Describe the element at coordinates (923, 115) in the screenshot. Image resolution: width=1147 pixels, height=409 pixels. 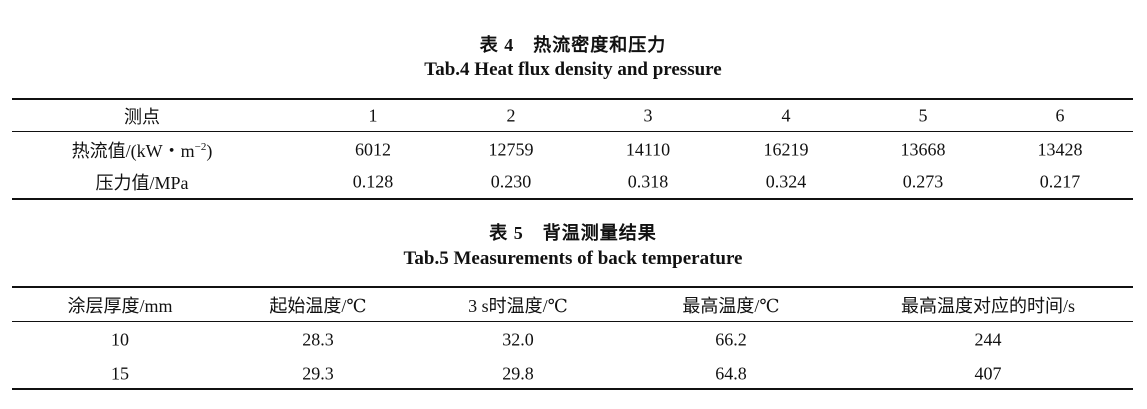
I see `header-cell: 5` at that location.